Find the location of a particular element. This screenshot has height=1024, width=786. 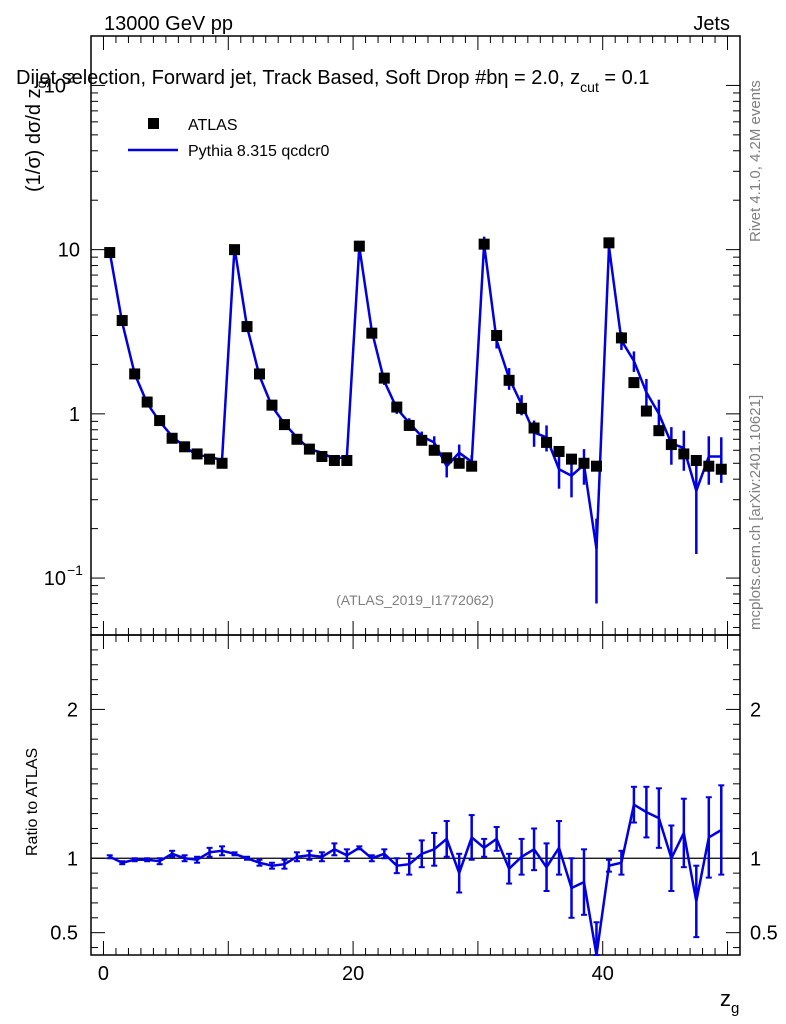

ratio-plot-layer is located at coordinates (415, 870).